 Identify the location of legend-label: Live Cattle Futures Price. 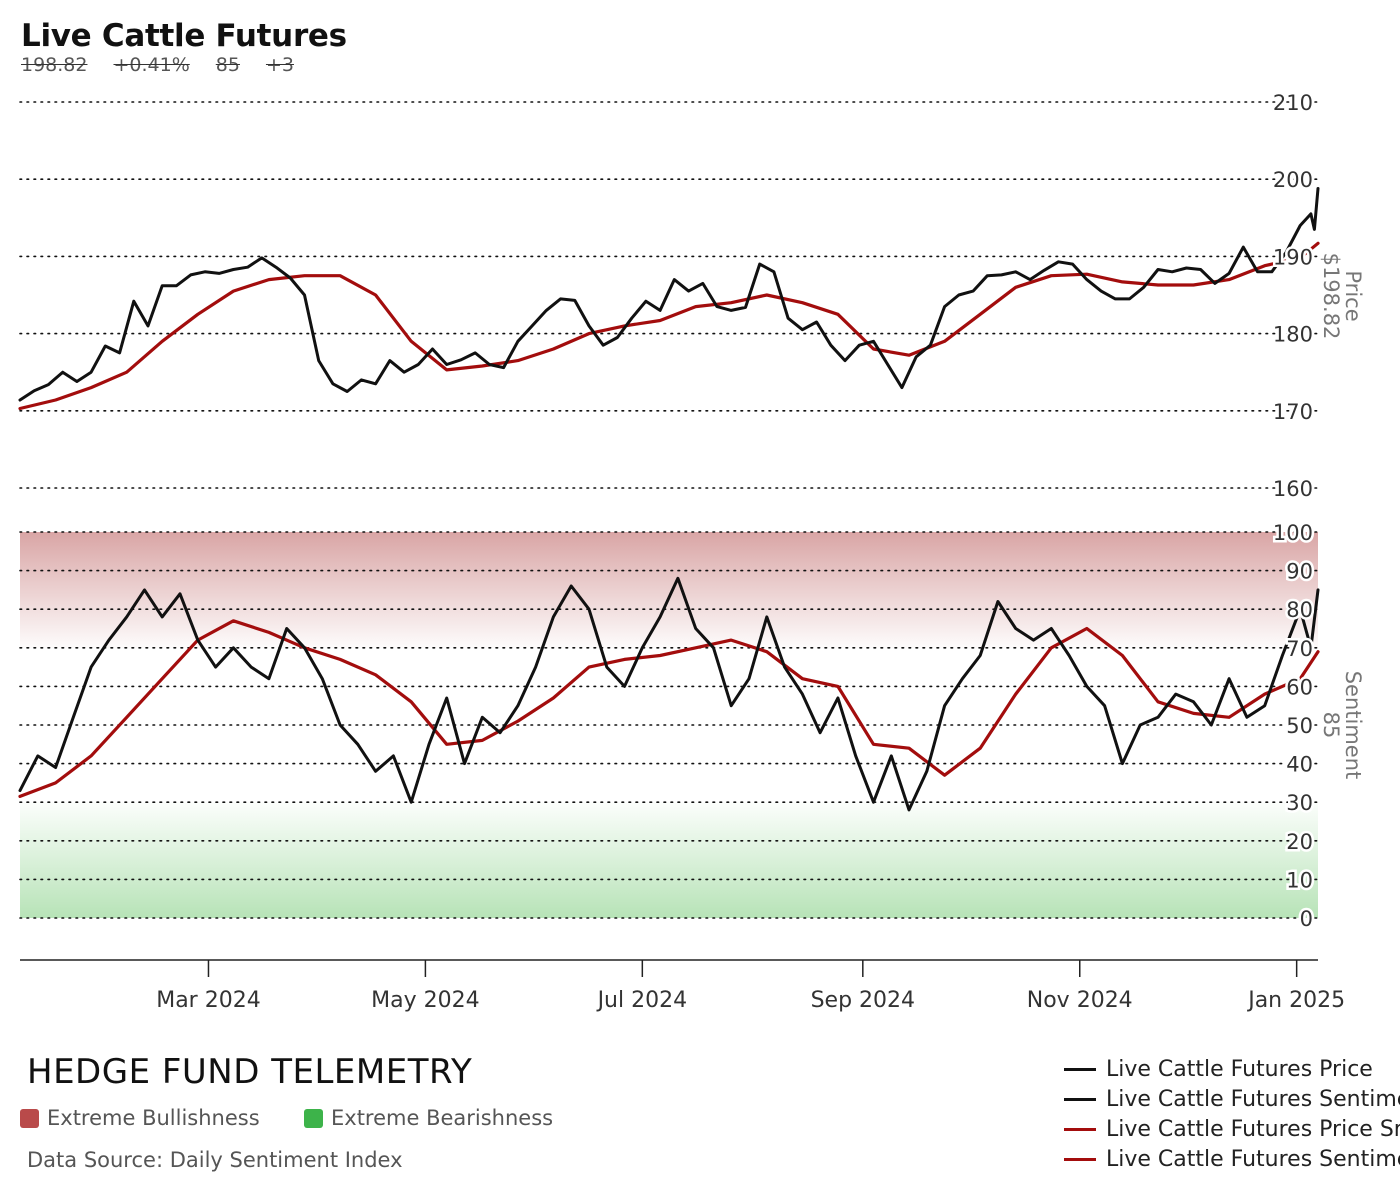
(1239, 1069).